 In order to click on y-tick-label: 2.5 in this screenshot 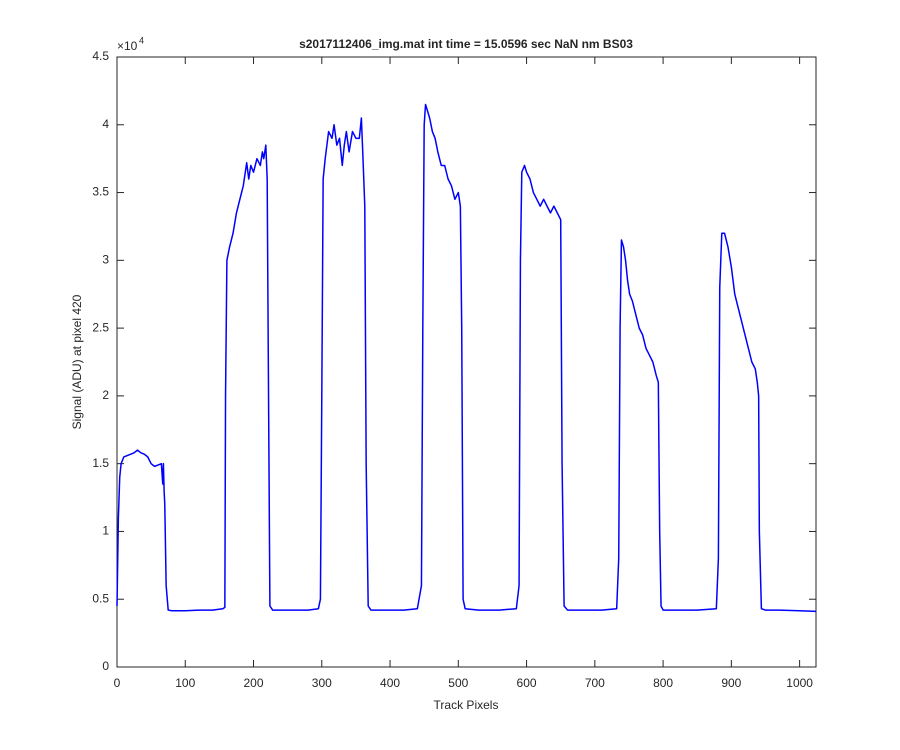, I will do `click(100, 327)`.